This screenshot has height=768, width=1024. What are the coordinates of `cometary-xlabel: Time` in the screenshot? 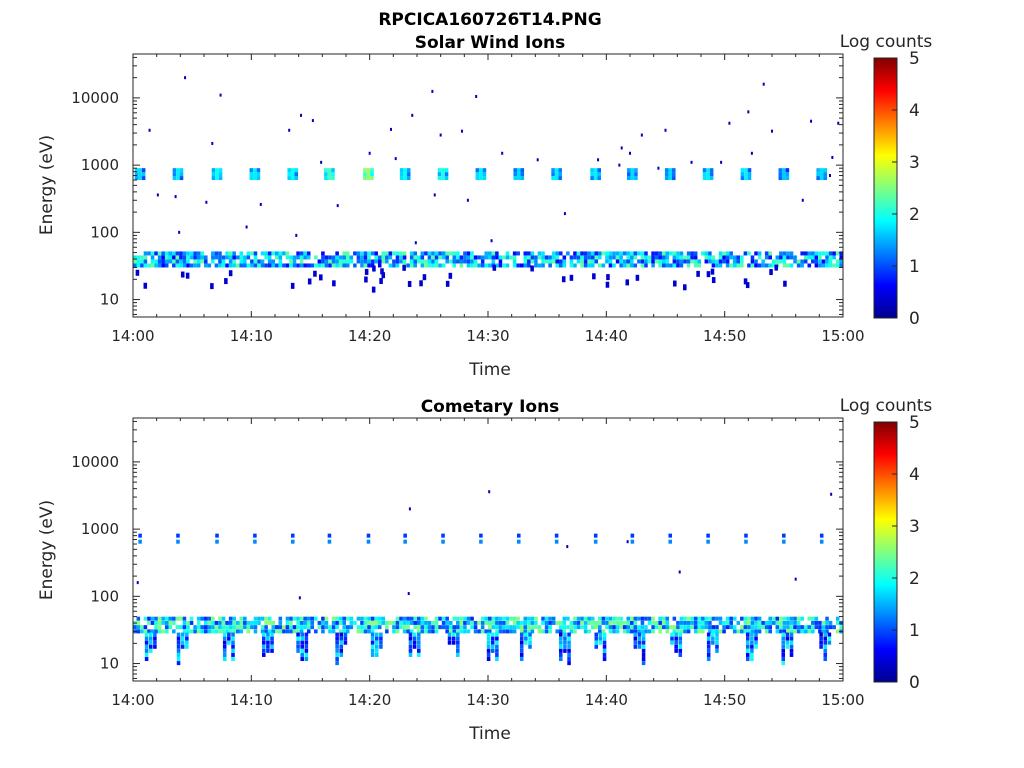 It's located at (489, 734).